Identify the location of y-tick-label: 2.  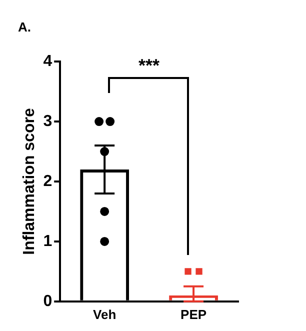
(47, 181).